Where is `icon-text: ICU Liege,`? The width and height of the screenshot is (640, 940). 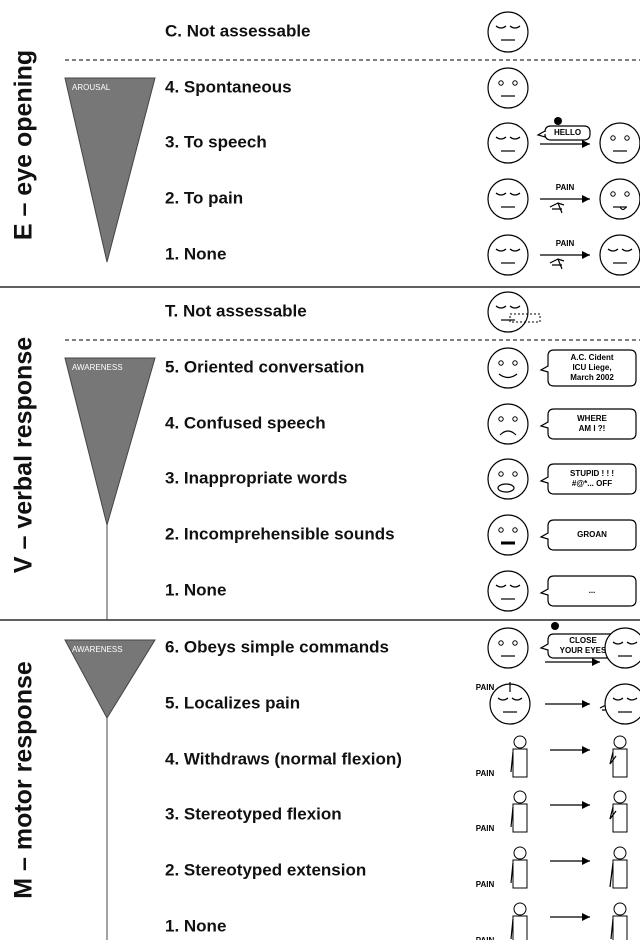 icon-text: ICU Liege, is located at coordinates (591, 367).